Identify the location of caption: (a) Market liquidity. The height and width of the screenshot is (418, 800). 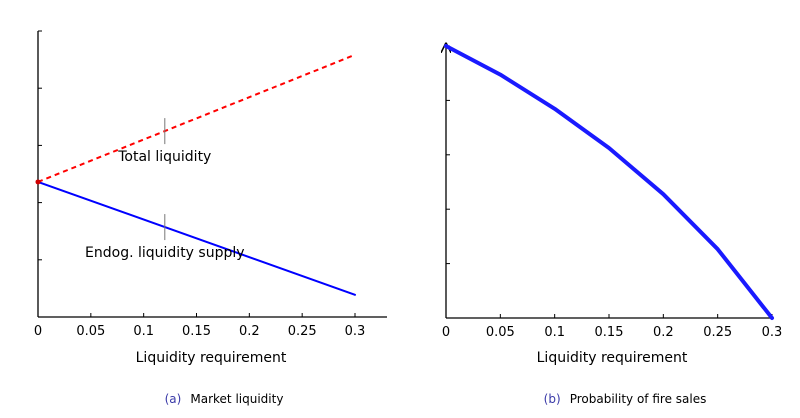
(224, 397).